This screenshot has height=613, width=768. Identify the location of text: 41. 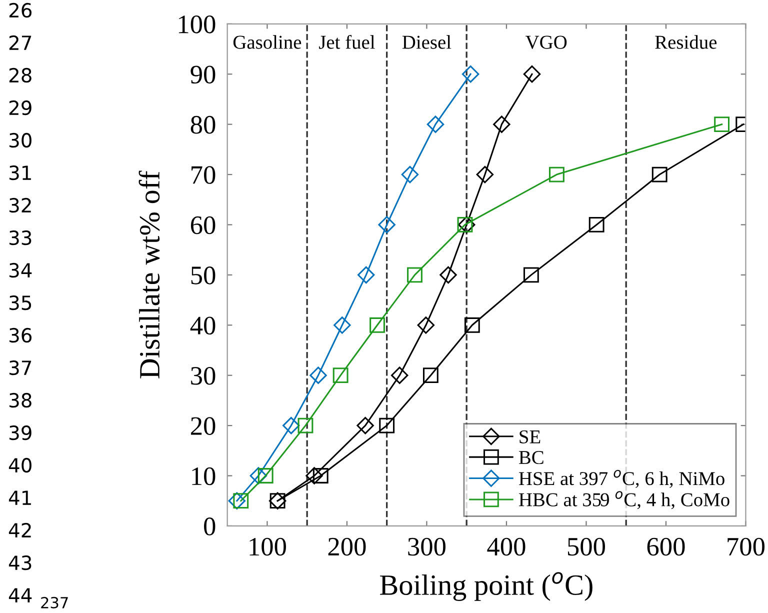
(19, 497).